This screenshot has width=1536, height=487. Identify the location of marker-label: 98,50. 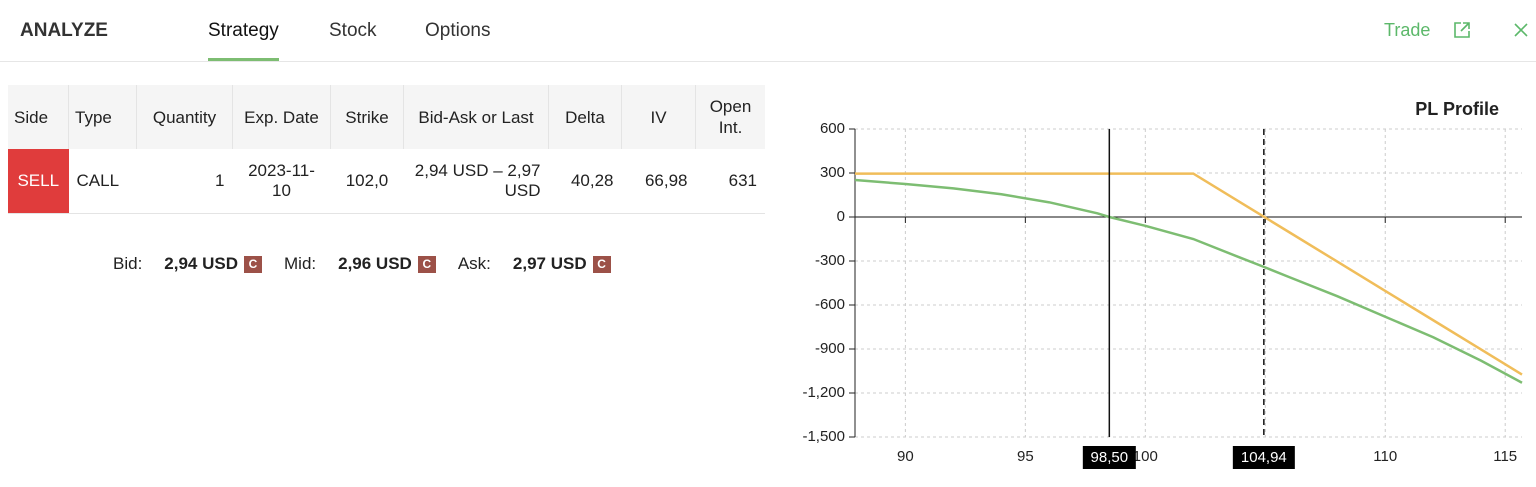
(1110, 457).